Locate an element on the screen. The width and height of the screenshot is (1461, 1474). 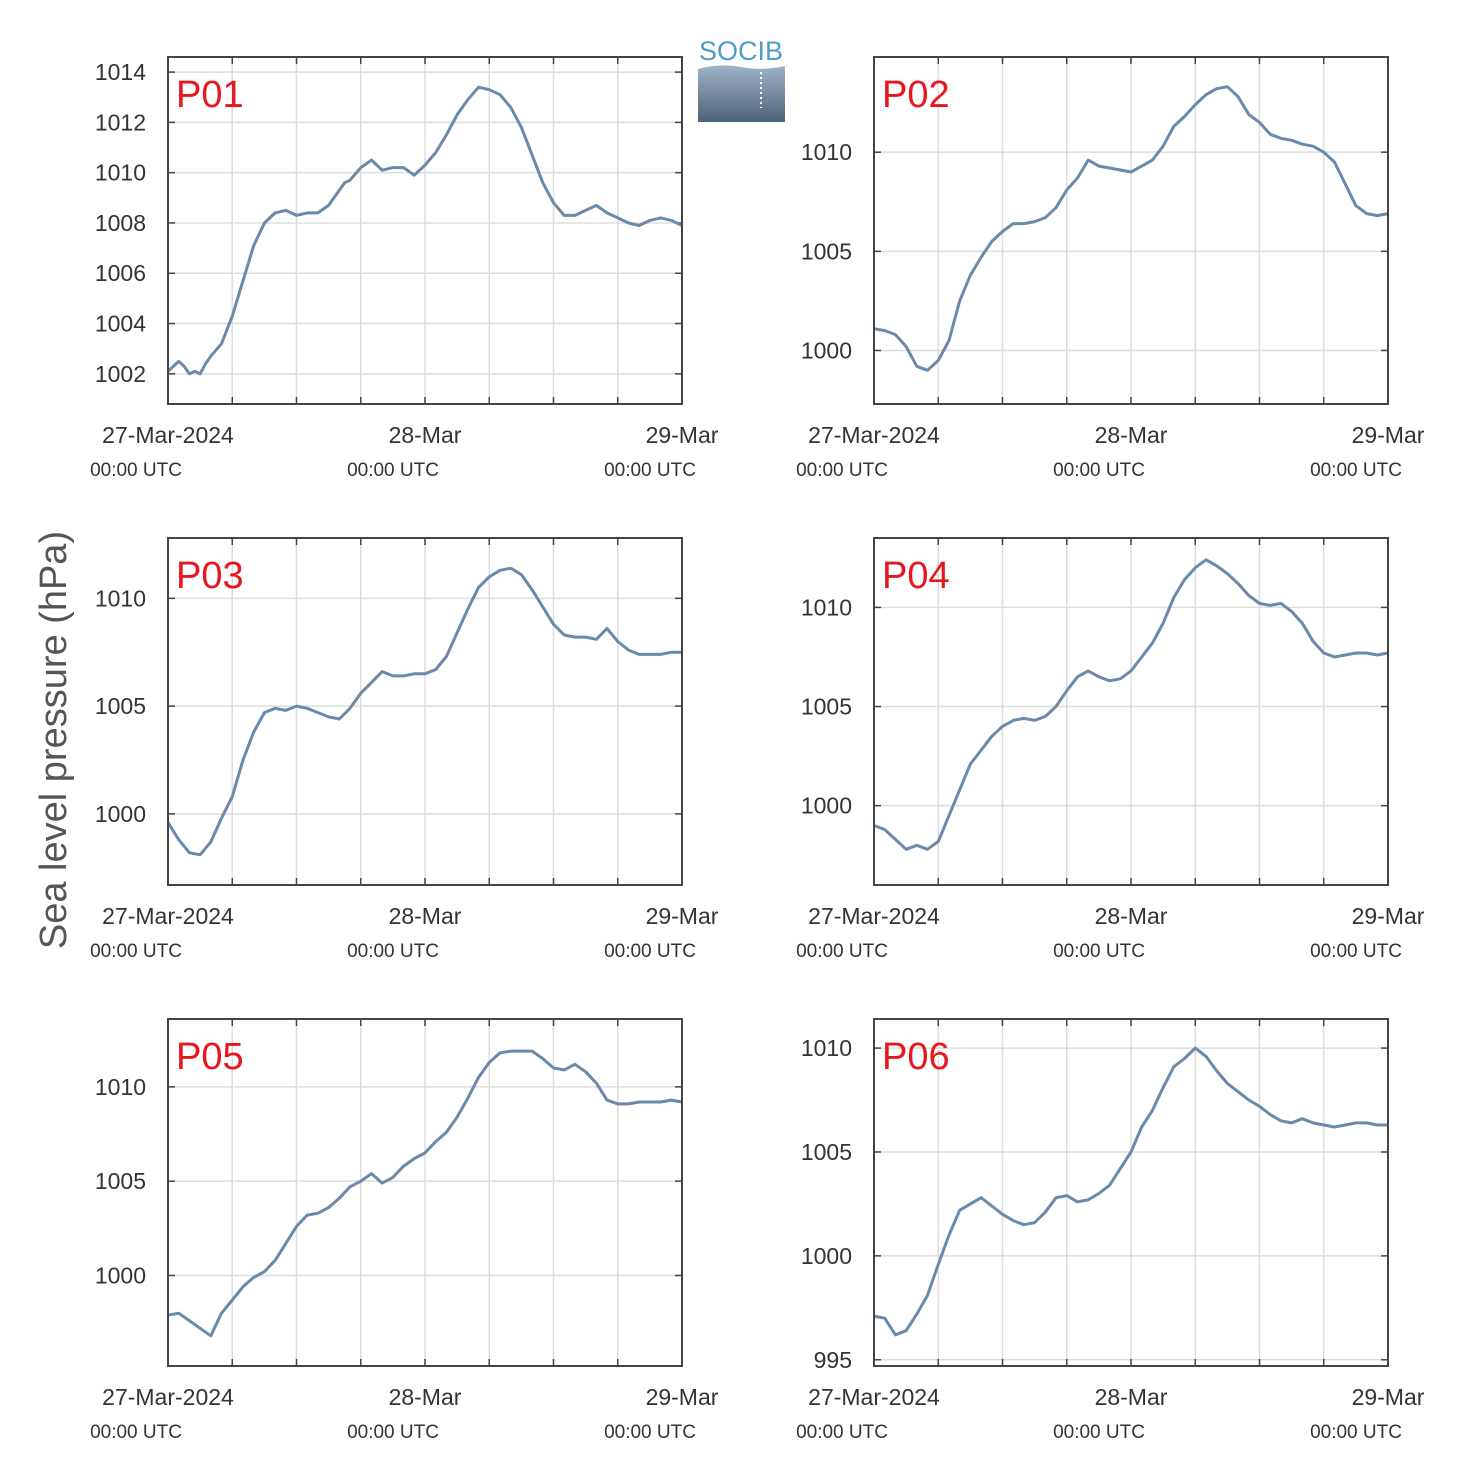
y-tick-label: 1008 is located at coordinates (120, 223).